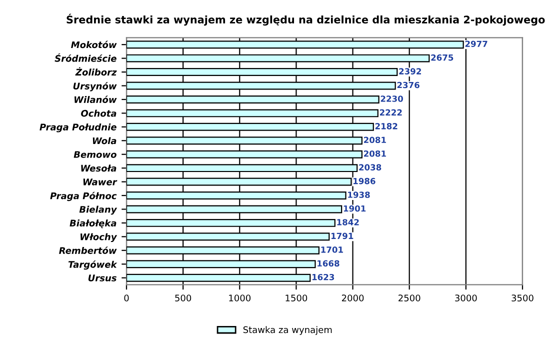  What do you see at coordinates (240, 298) in the screenshot?
I see `x-tick-label: 1000` at bounding box center [240, 298].